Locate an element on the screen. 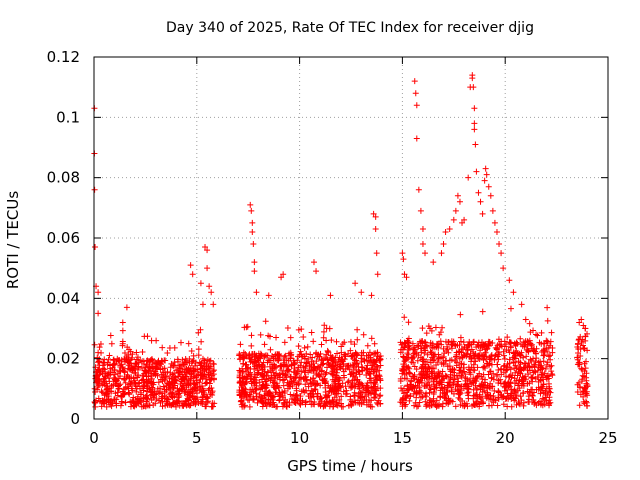  y-tick-label: 0.04 is located at coordinates (63, 298).